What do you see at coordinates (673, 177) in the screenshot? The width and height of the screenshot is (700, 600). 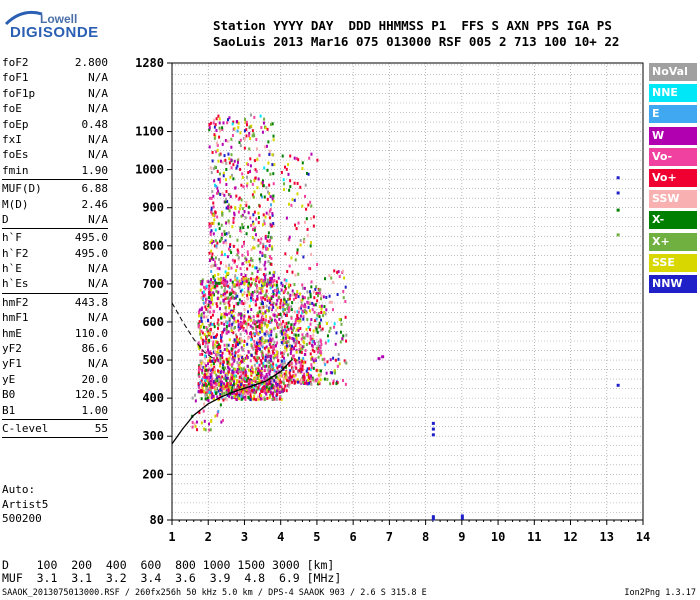 I see `legend-item-vo: Vo+` at bounding box center [673, 177].